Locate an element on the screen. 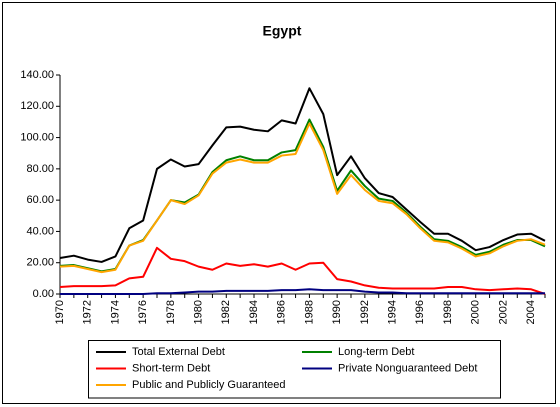 This screenshot has width=560, height=407. legend-label: Public and Publicly Guaranteed is located at coordinates (208, 385).